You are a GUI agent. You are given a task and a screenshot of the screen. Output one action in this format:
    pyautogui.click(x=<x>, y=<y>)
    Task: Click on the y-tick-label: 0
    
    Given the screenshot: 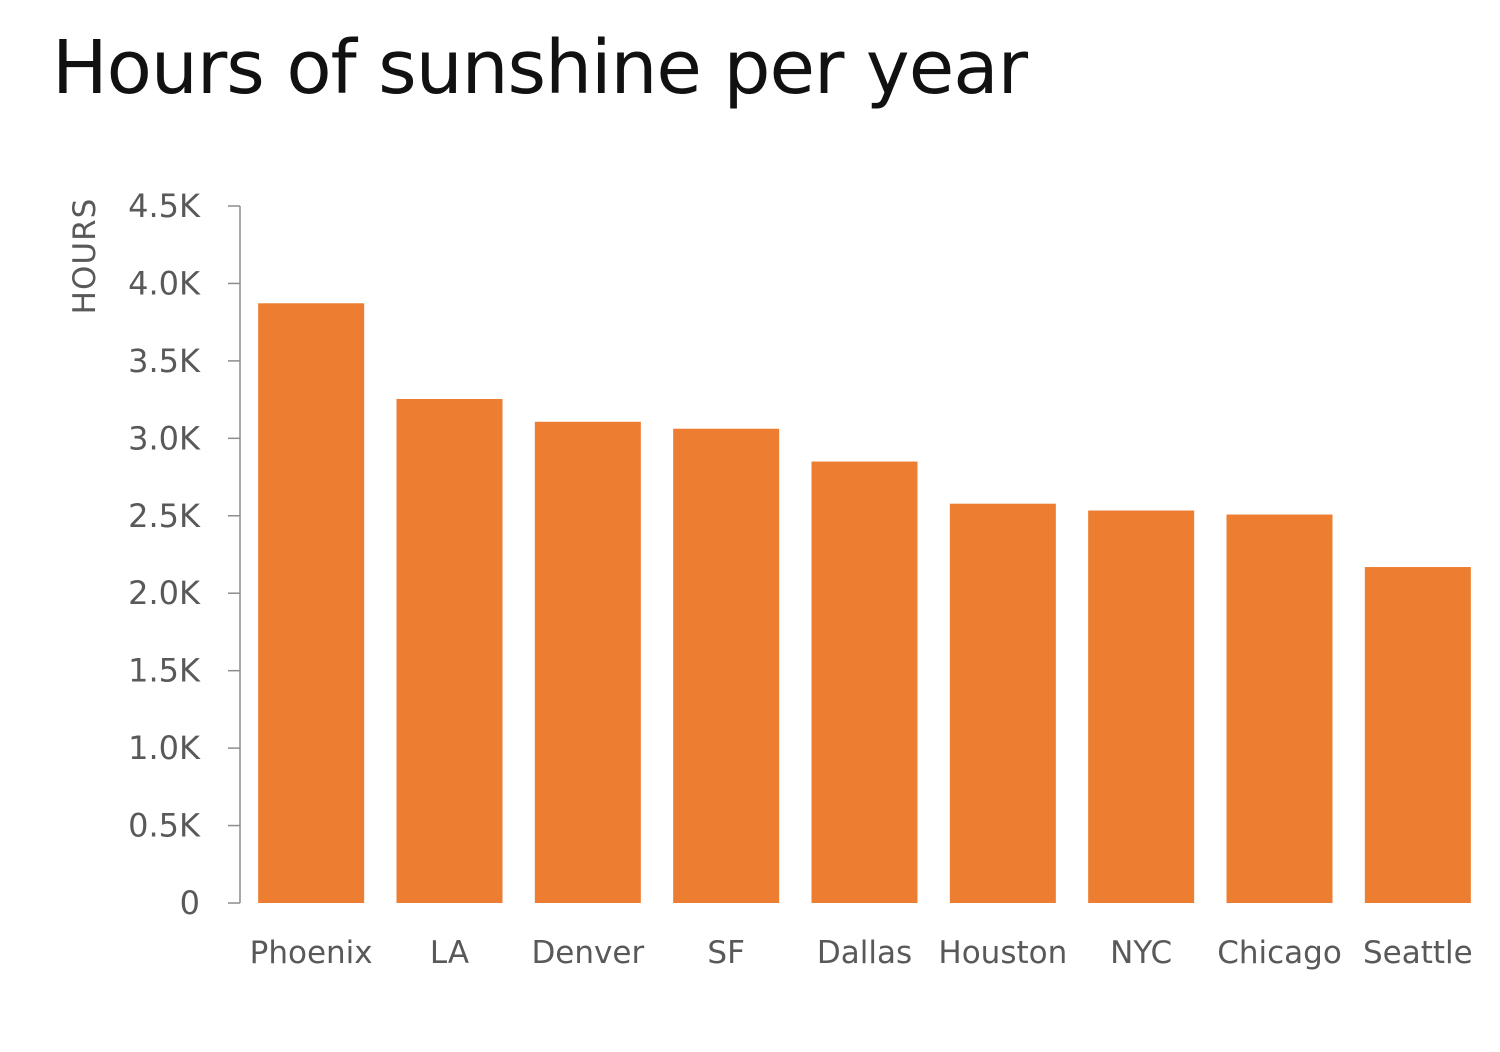 What is the action you would take?
    pyautogui.click(x=190, y=903)
    